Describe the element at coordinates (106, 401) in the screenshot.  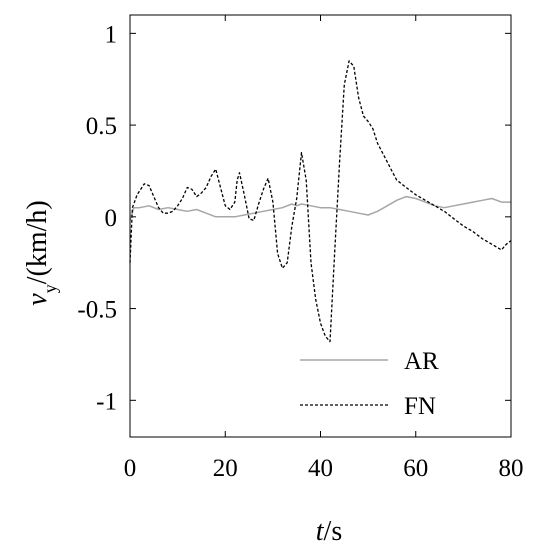
I see `y-tick-label: -1` at that location.